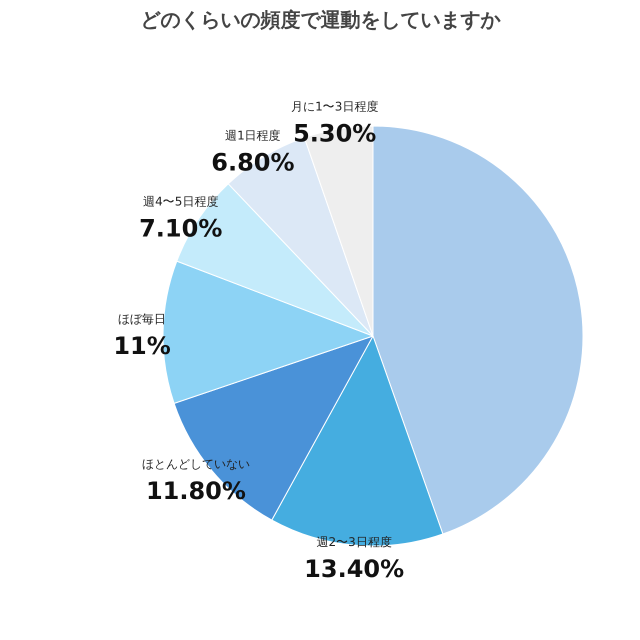 This screenshot has height=640, width=640. I want to click on slice-label: 月に1〜3日程度, so click(334, 106).